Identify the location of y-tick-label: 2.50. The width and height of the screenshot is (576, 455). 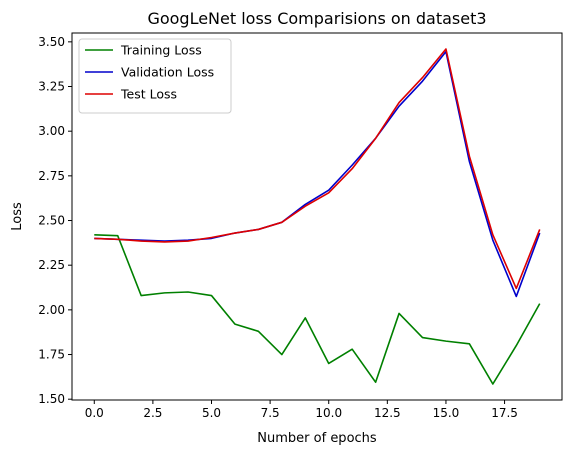
(51, 221).